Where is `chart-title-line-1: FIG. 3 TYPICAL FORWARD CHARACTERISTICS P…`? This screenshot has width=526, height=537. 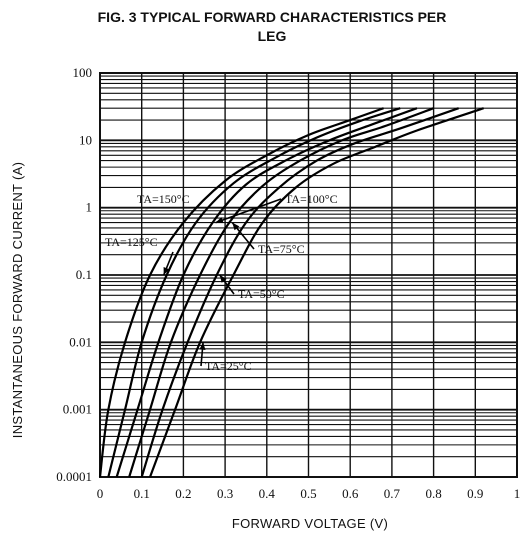 chart-title-line-1: FIG. 3 TYPICAL FORWARD CHARACTERISTICS P… is located at coordinates (272, 17).